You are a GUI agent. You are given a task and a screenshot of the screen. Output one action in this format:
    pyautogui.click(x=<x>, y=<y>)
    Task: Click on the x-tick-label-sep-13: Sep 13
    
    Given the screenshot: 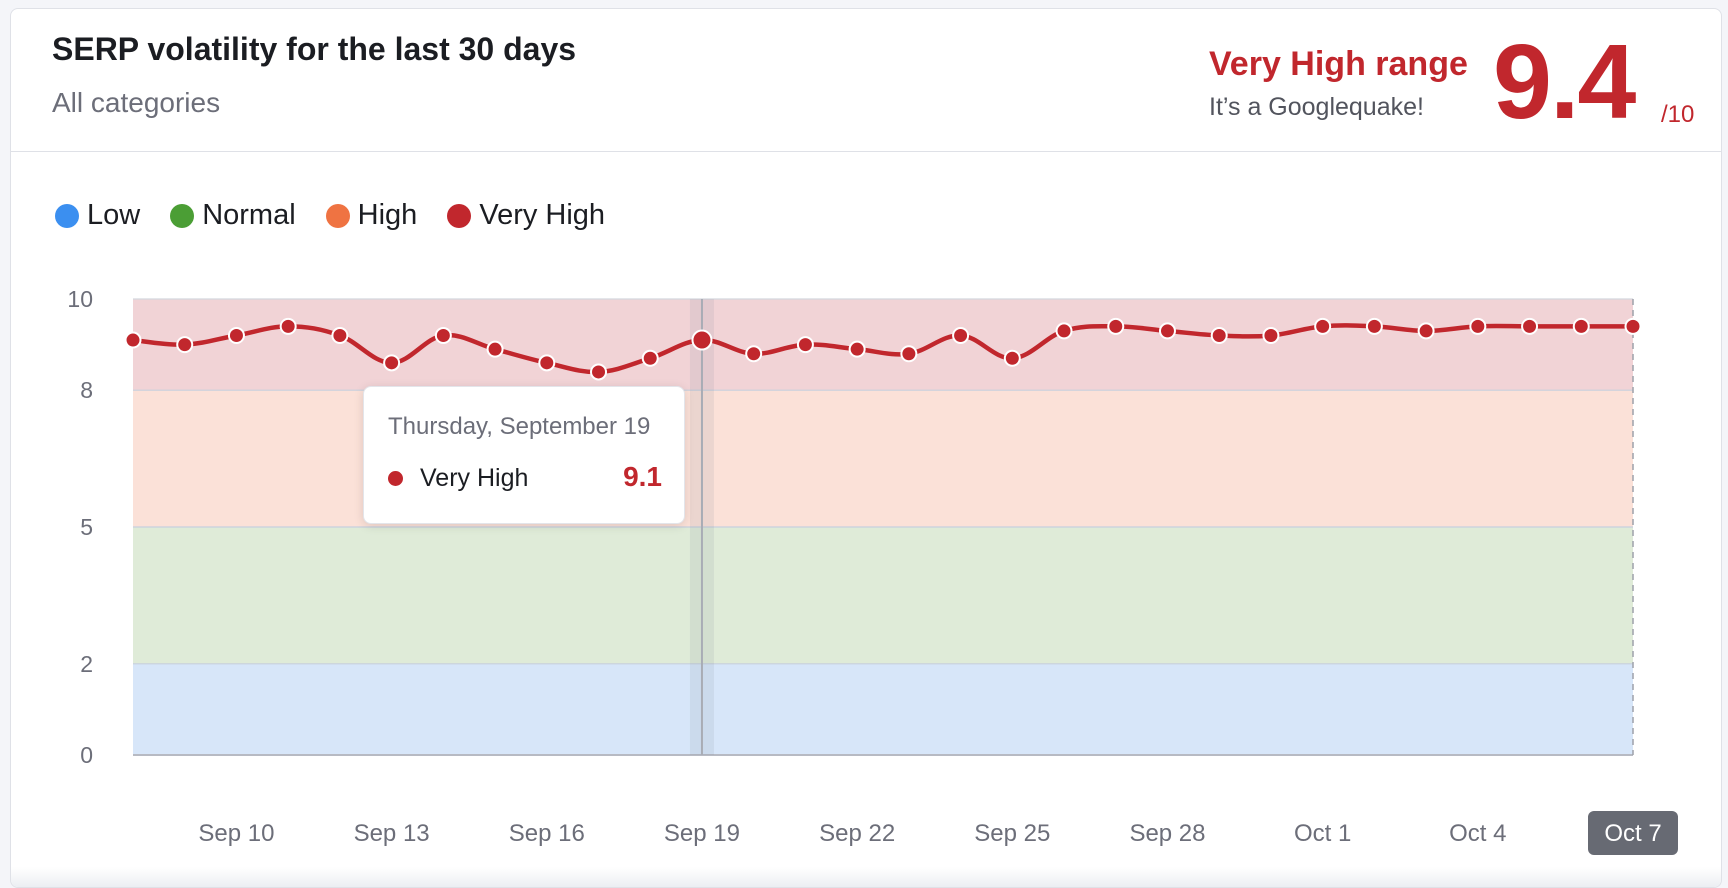 What is the action you would take?
    pyautogui.click(x=392, y=833)
    